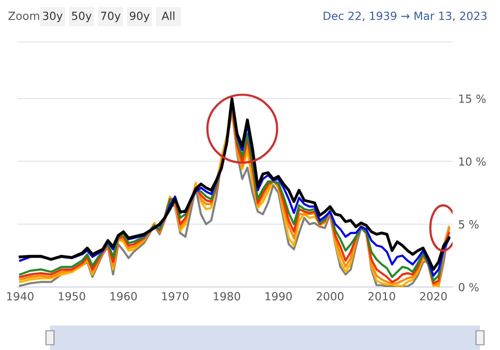  What do you see at coordinates (140, 17) in the screenshot?
I see `text: 90y` at bounding box center [140, 17].